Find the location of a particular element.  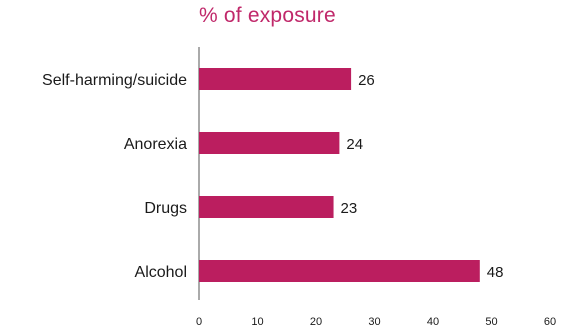

category-label: Self-harming/suicide is located at coordinates (114, 80).